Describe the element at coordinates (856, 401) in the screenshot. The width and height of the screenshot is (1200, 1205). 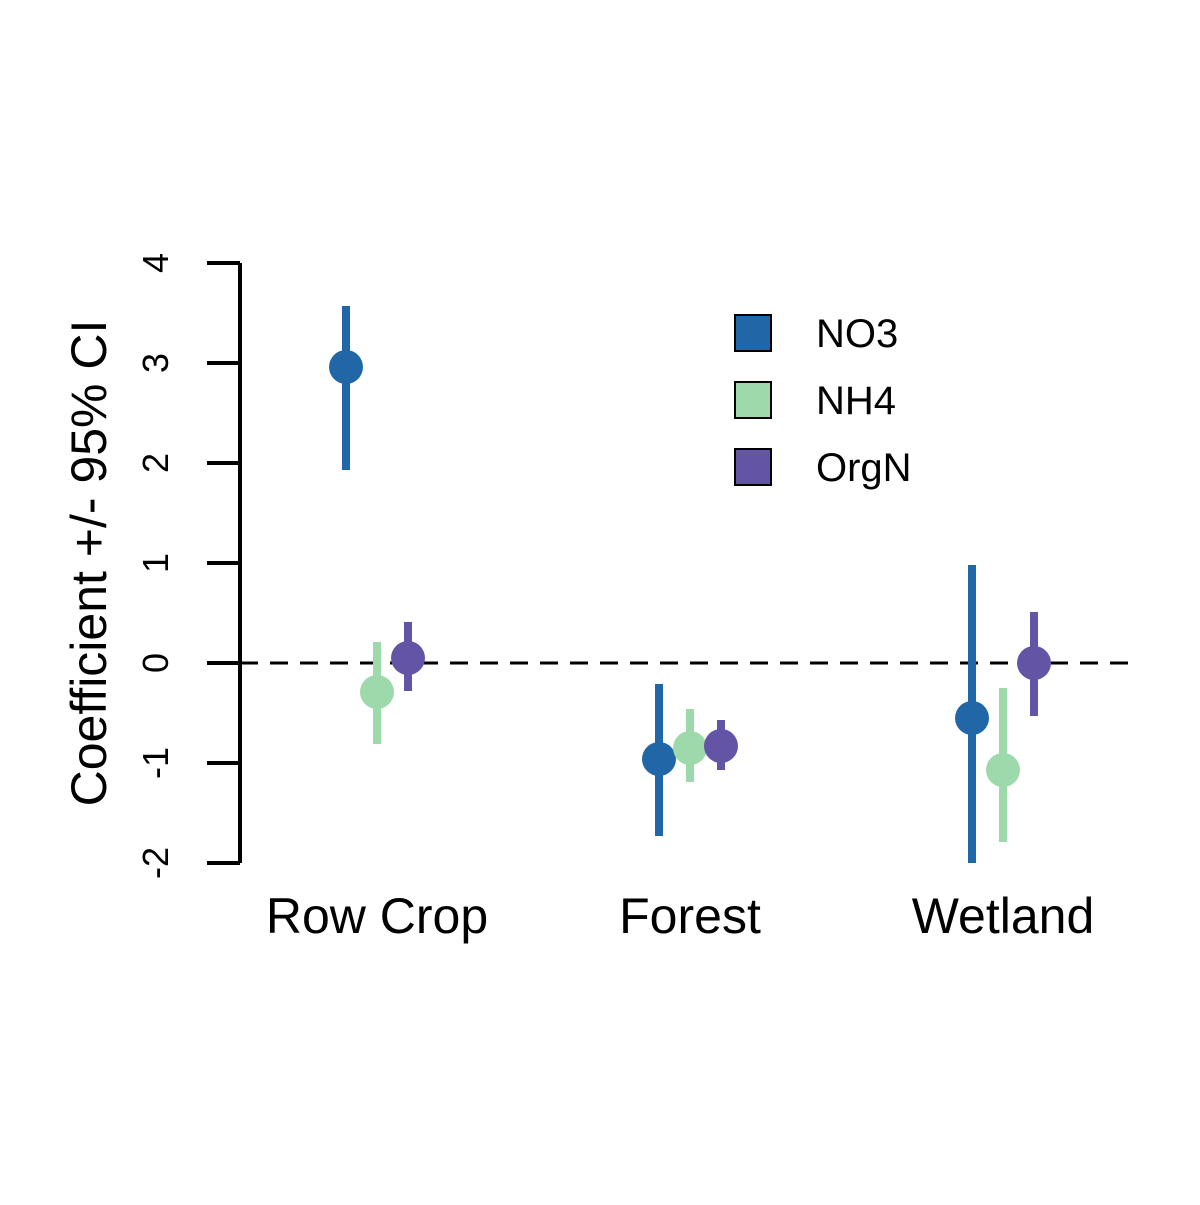
I see `legend-label-nh4: NH4` at that location.